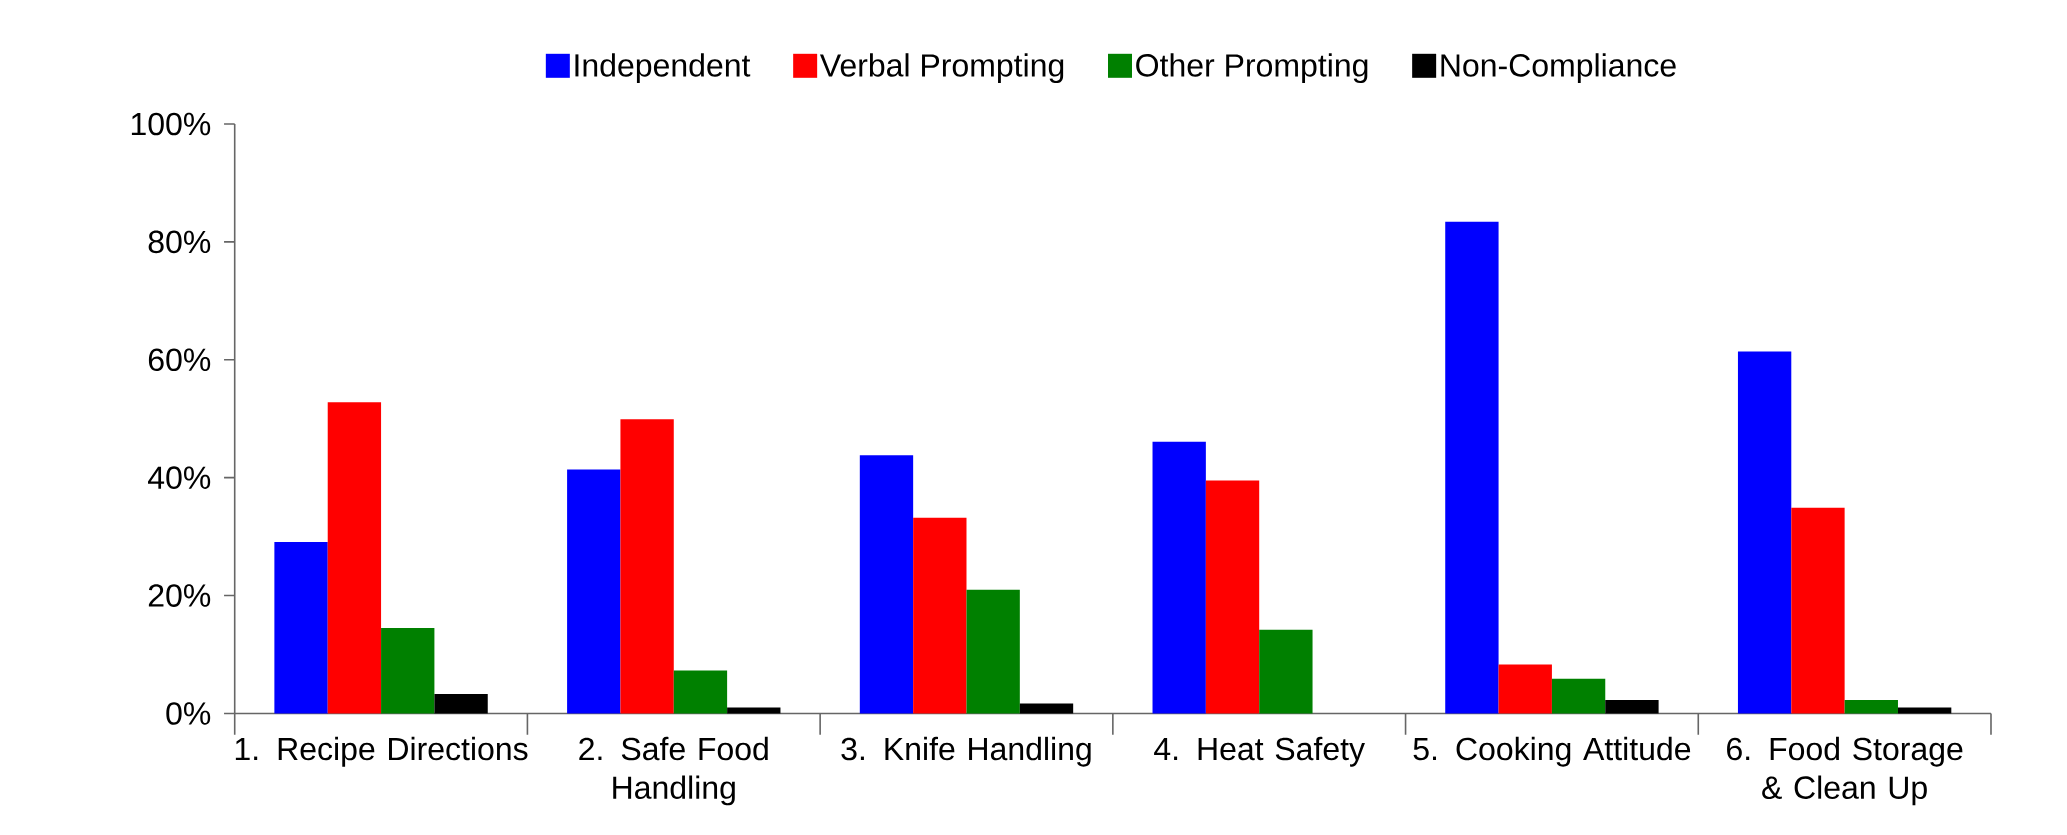  I want to click on x-tick-label: 3. Knife Handling, so click(966, 751).